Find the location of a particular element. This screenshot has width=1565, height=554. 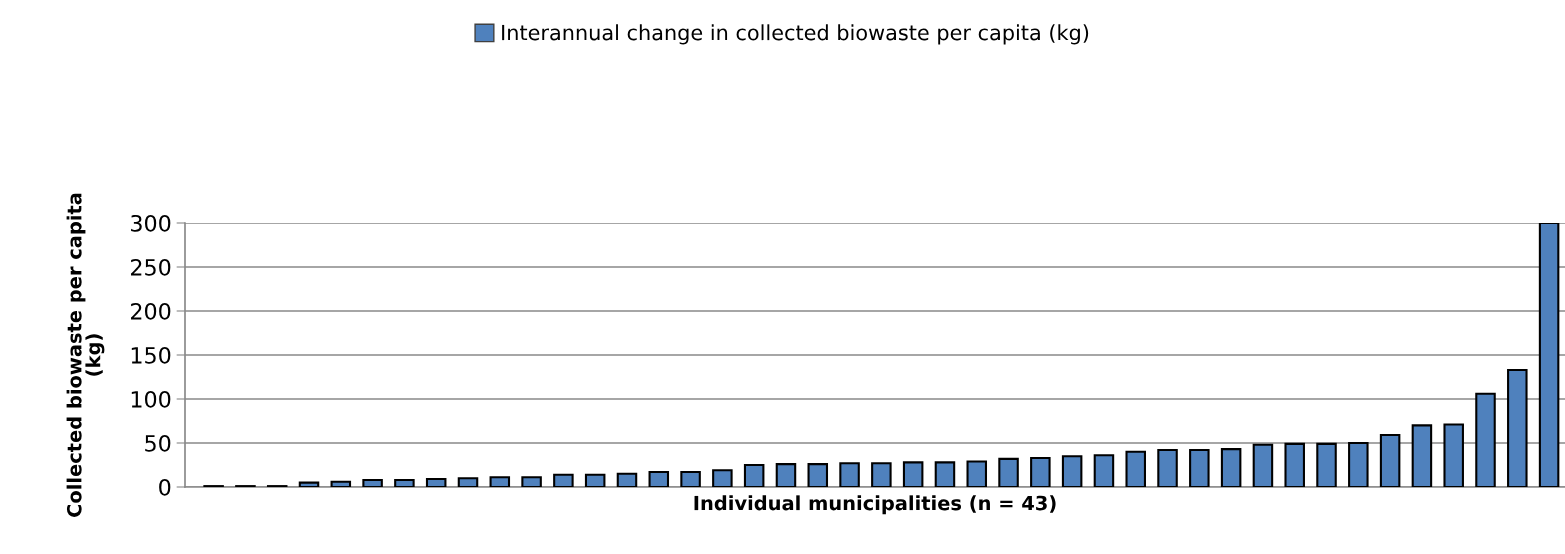

y-axis-title: Collected biowaste per capita (kg) is located at coordinates (85, 355).